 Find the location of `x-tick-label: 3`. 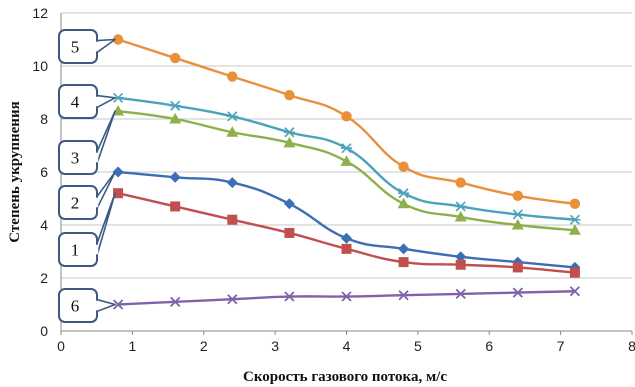

x-tick-label: 3 is located at coordinates (275, 346).